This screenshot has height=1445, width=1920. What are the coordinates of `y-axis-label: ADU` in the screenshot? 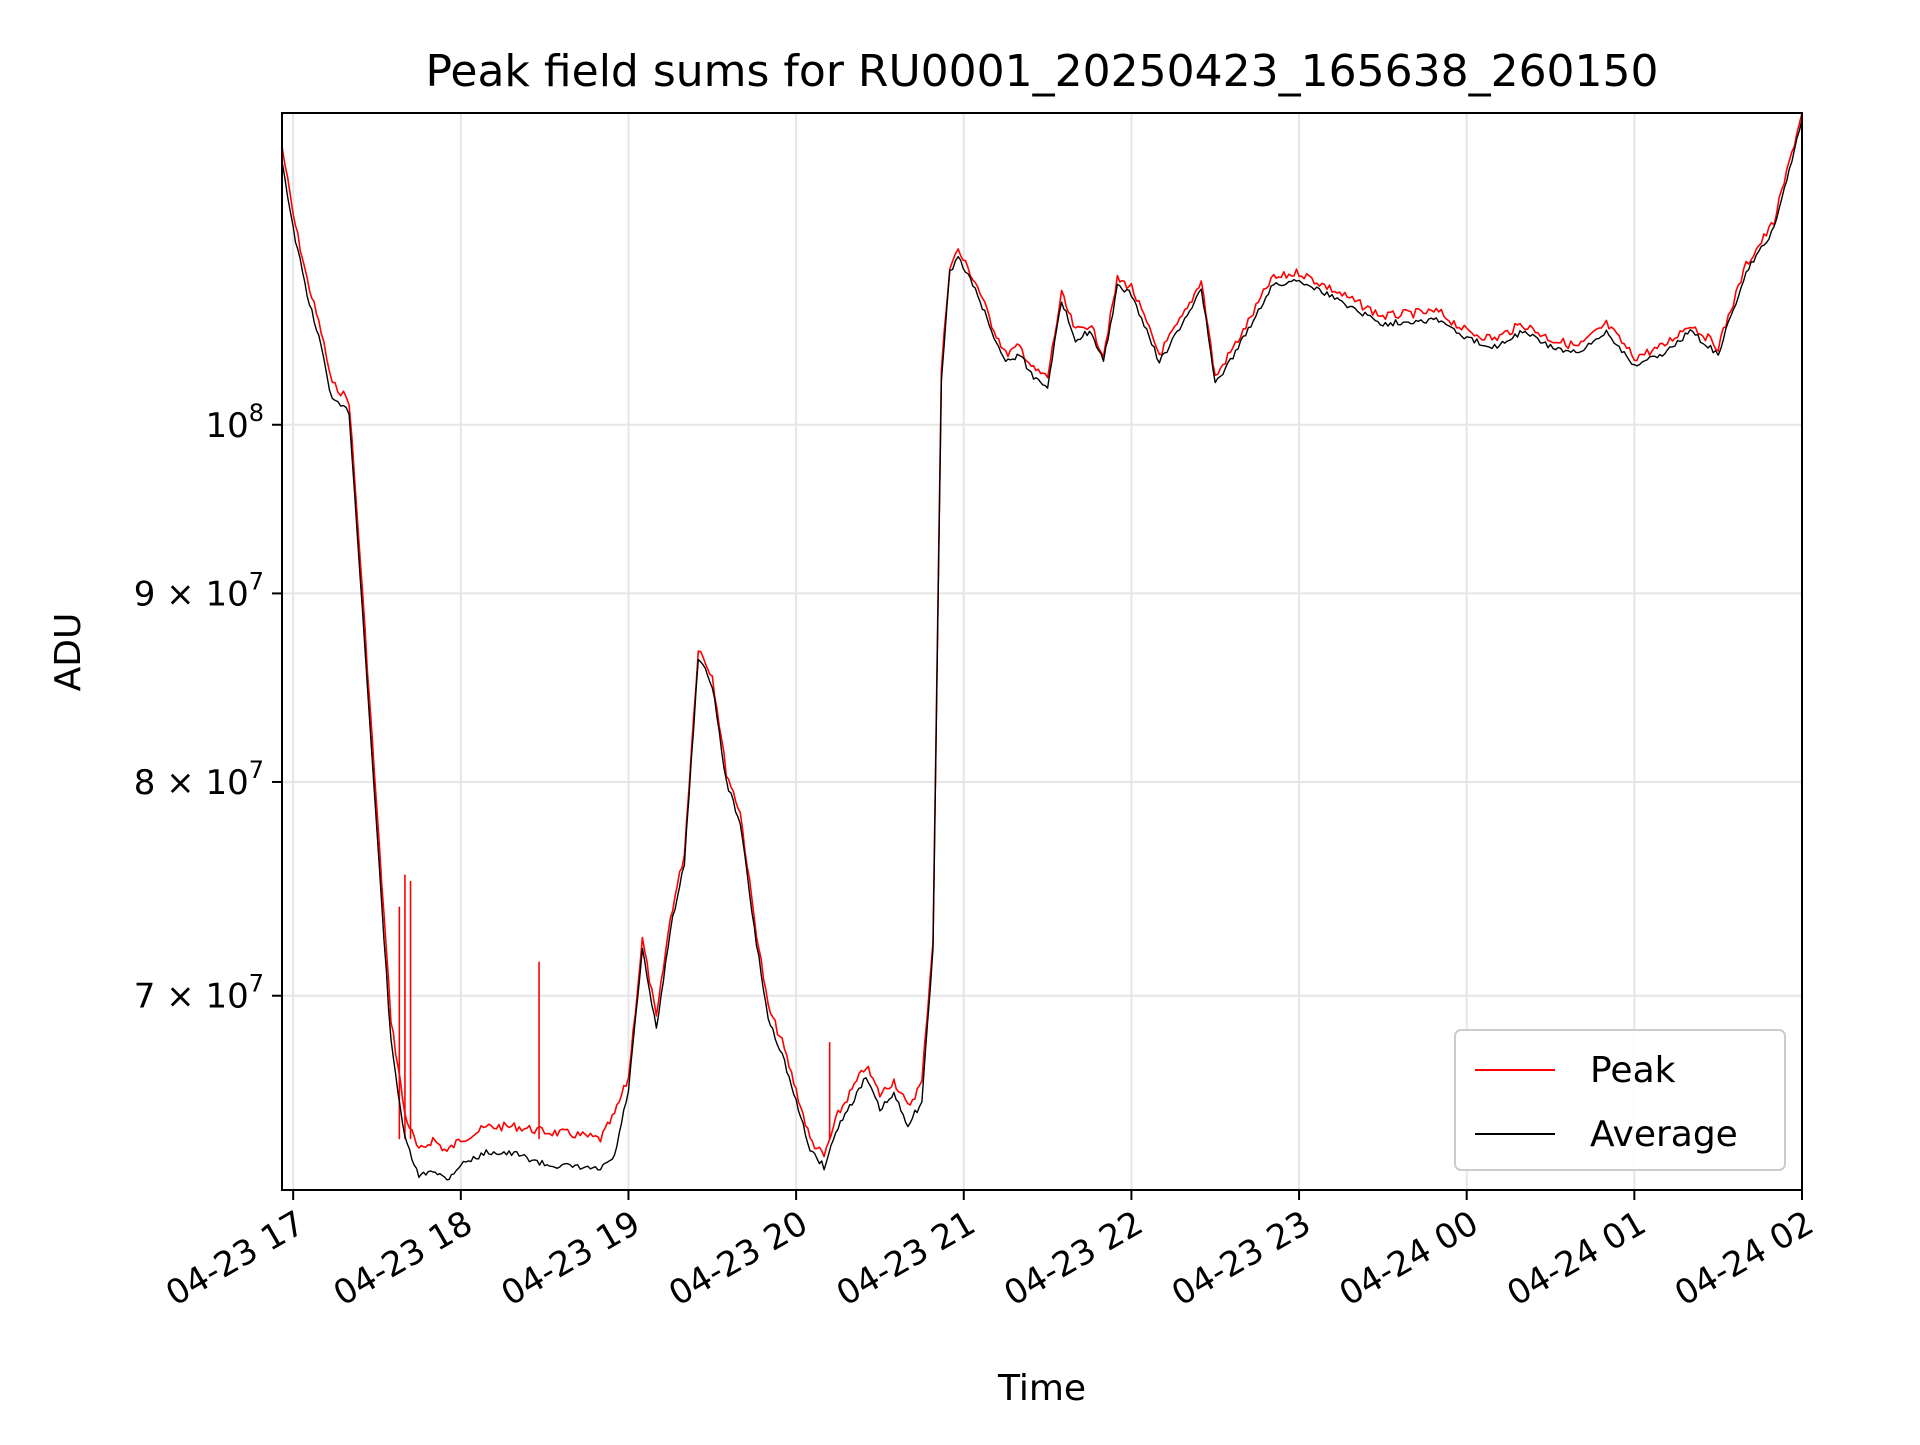 It's located at (68, 652).